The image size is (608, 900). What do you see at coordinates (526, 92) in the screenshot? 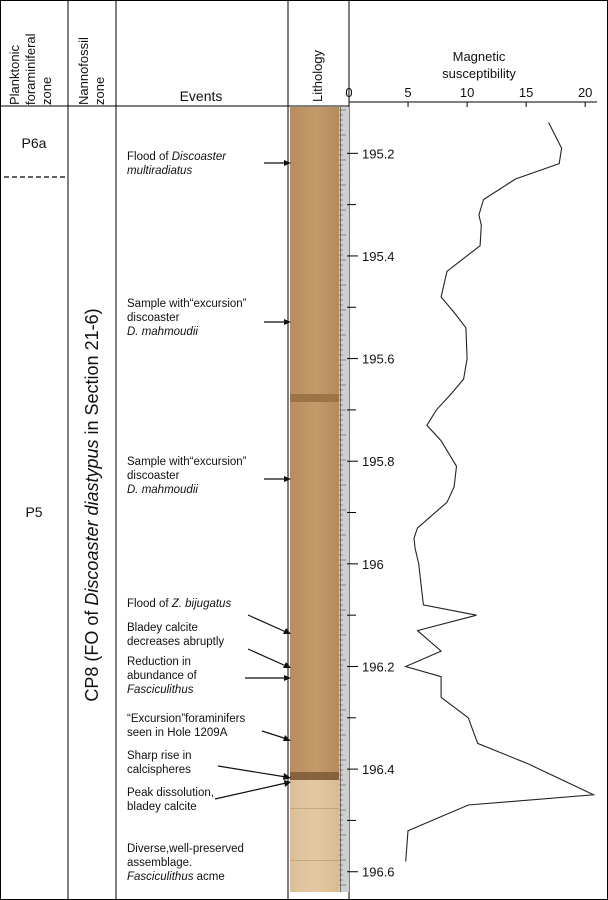
I see `x-tick-label: 15` at bounding box center [526, 92].